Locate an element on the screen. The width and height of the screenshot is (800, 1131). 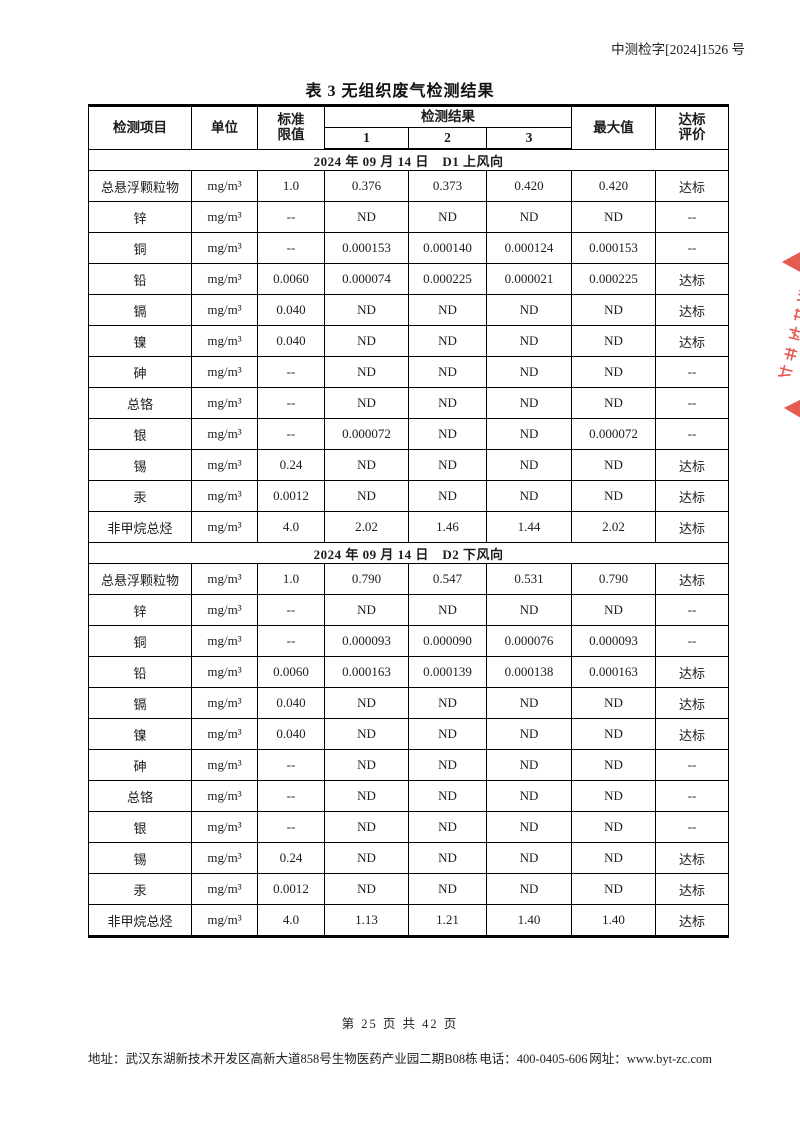
cell-r2: 0.000225 is located at coordinates (447, 279).